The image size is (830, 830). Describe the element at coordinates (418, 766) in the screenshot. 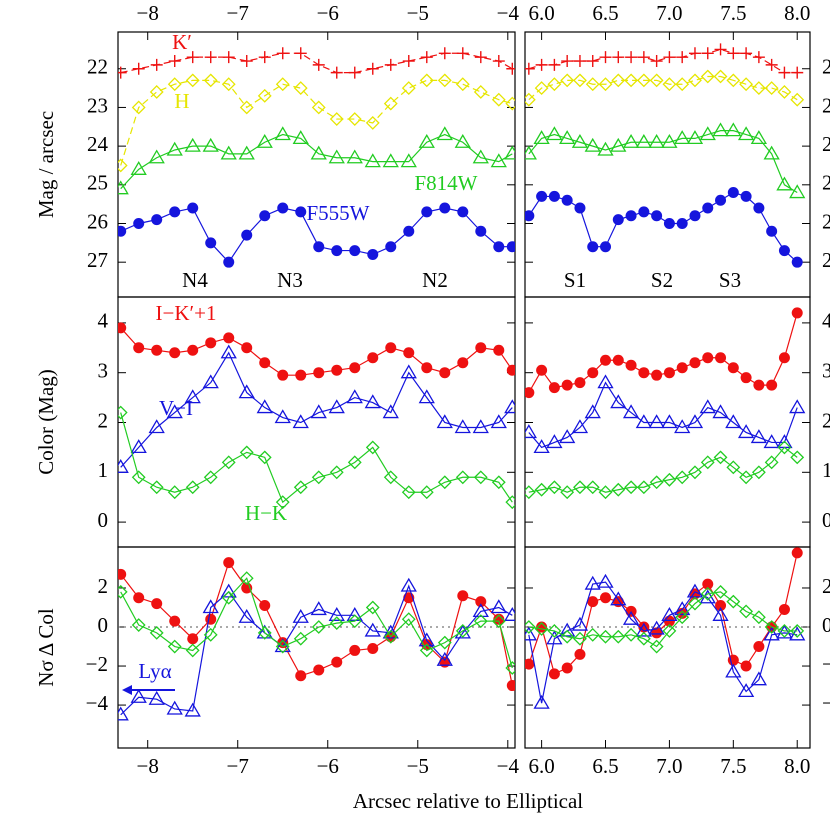

I see `x-tick-label: −5` at that location.